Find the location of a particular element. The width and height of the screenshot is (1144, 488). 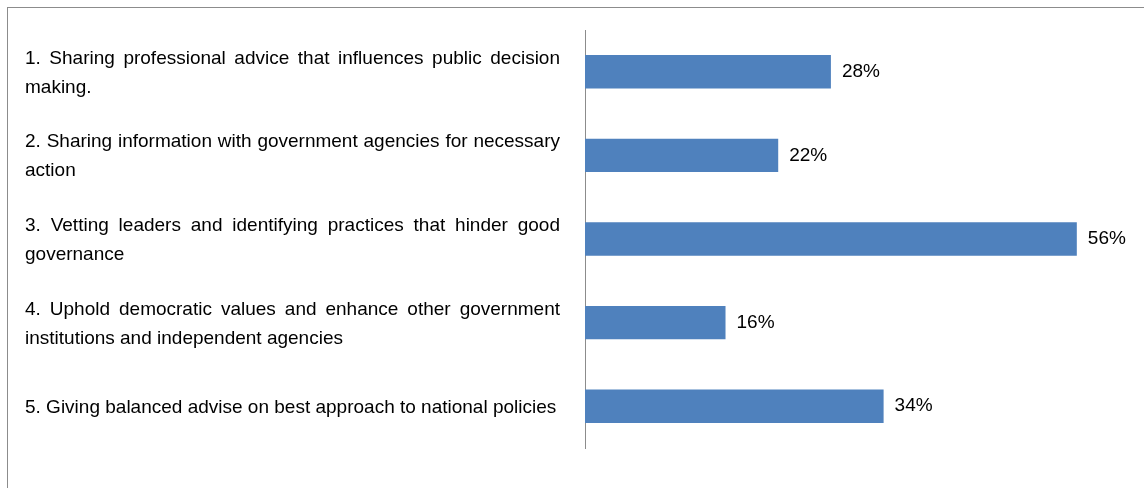

y-tick-label: 2. Sharing information with government agencies for necessary action is located at coordinates (292, 156).